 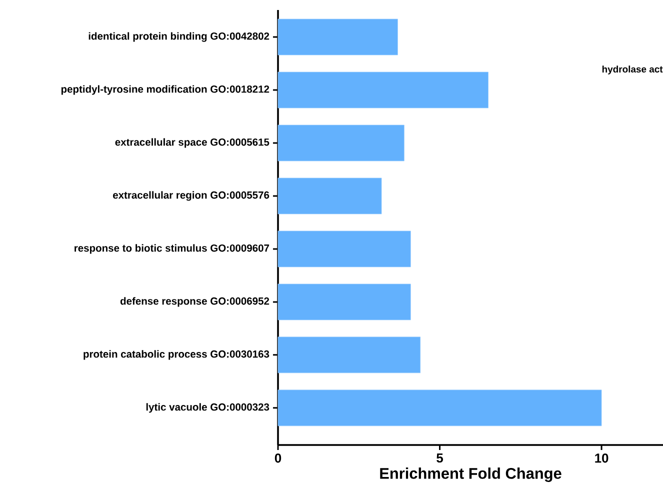 What do you see at coordinates (179, 37) in the screenshot?
I see `y-tick-label: identical protein binding GO:0042802` at bounding box center [179, 37].